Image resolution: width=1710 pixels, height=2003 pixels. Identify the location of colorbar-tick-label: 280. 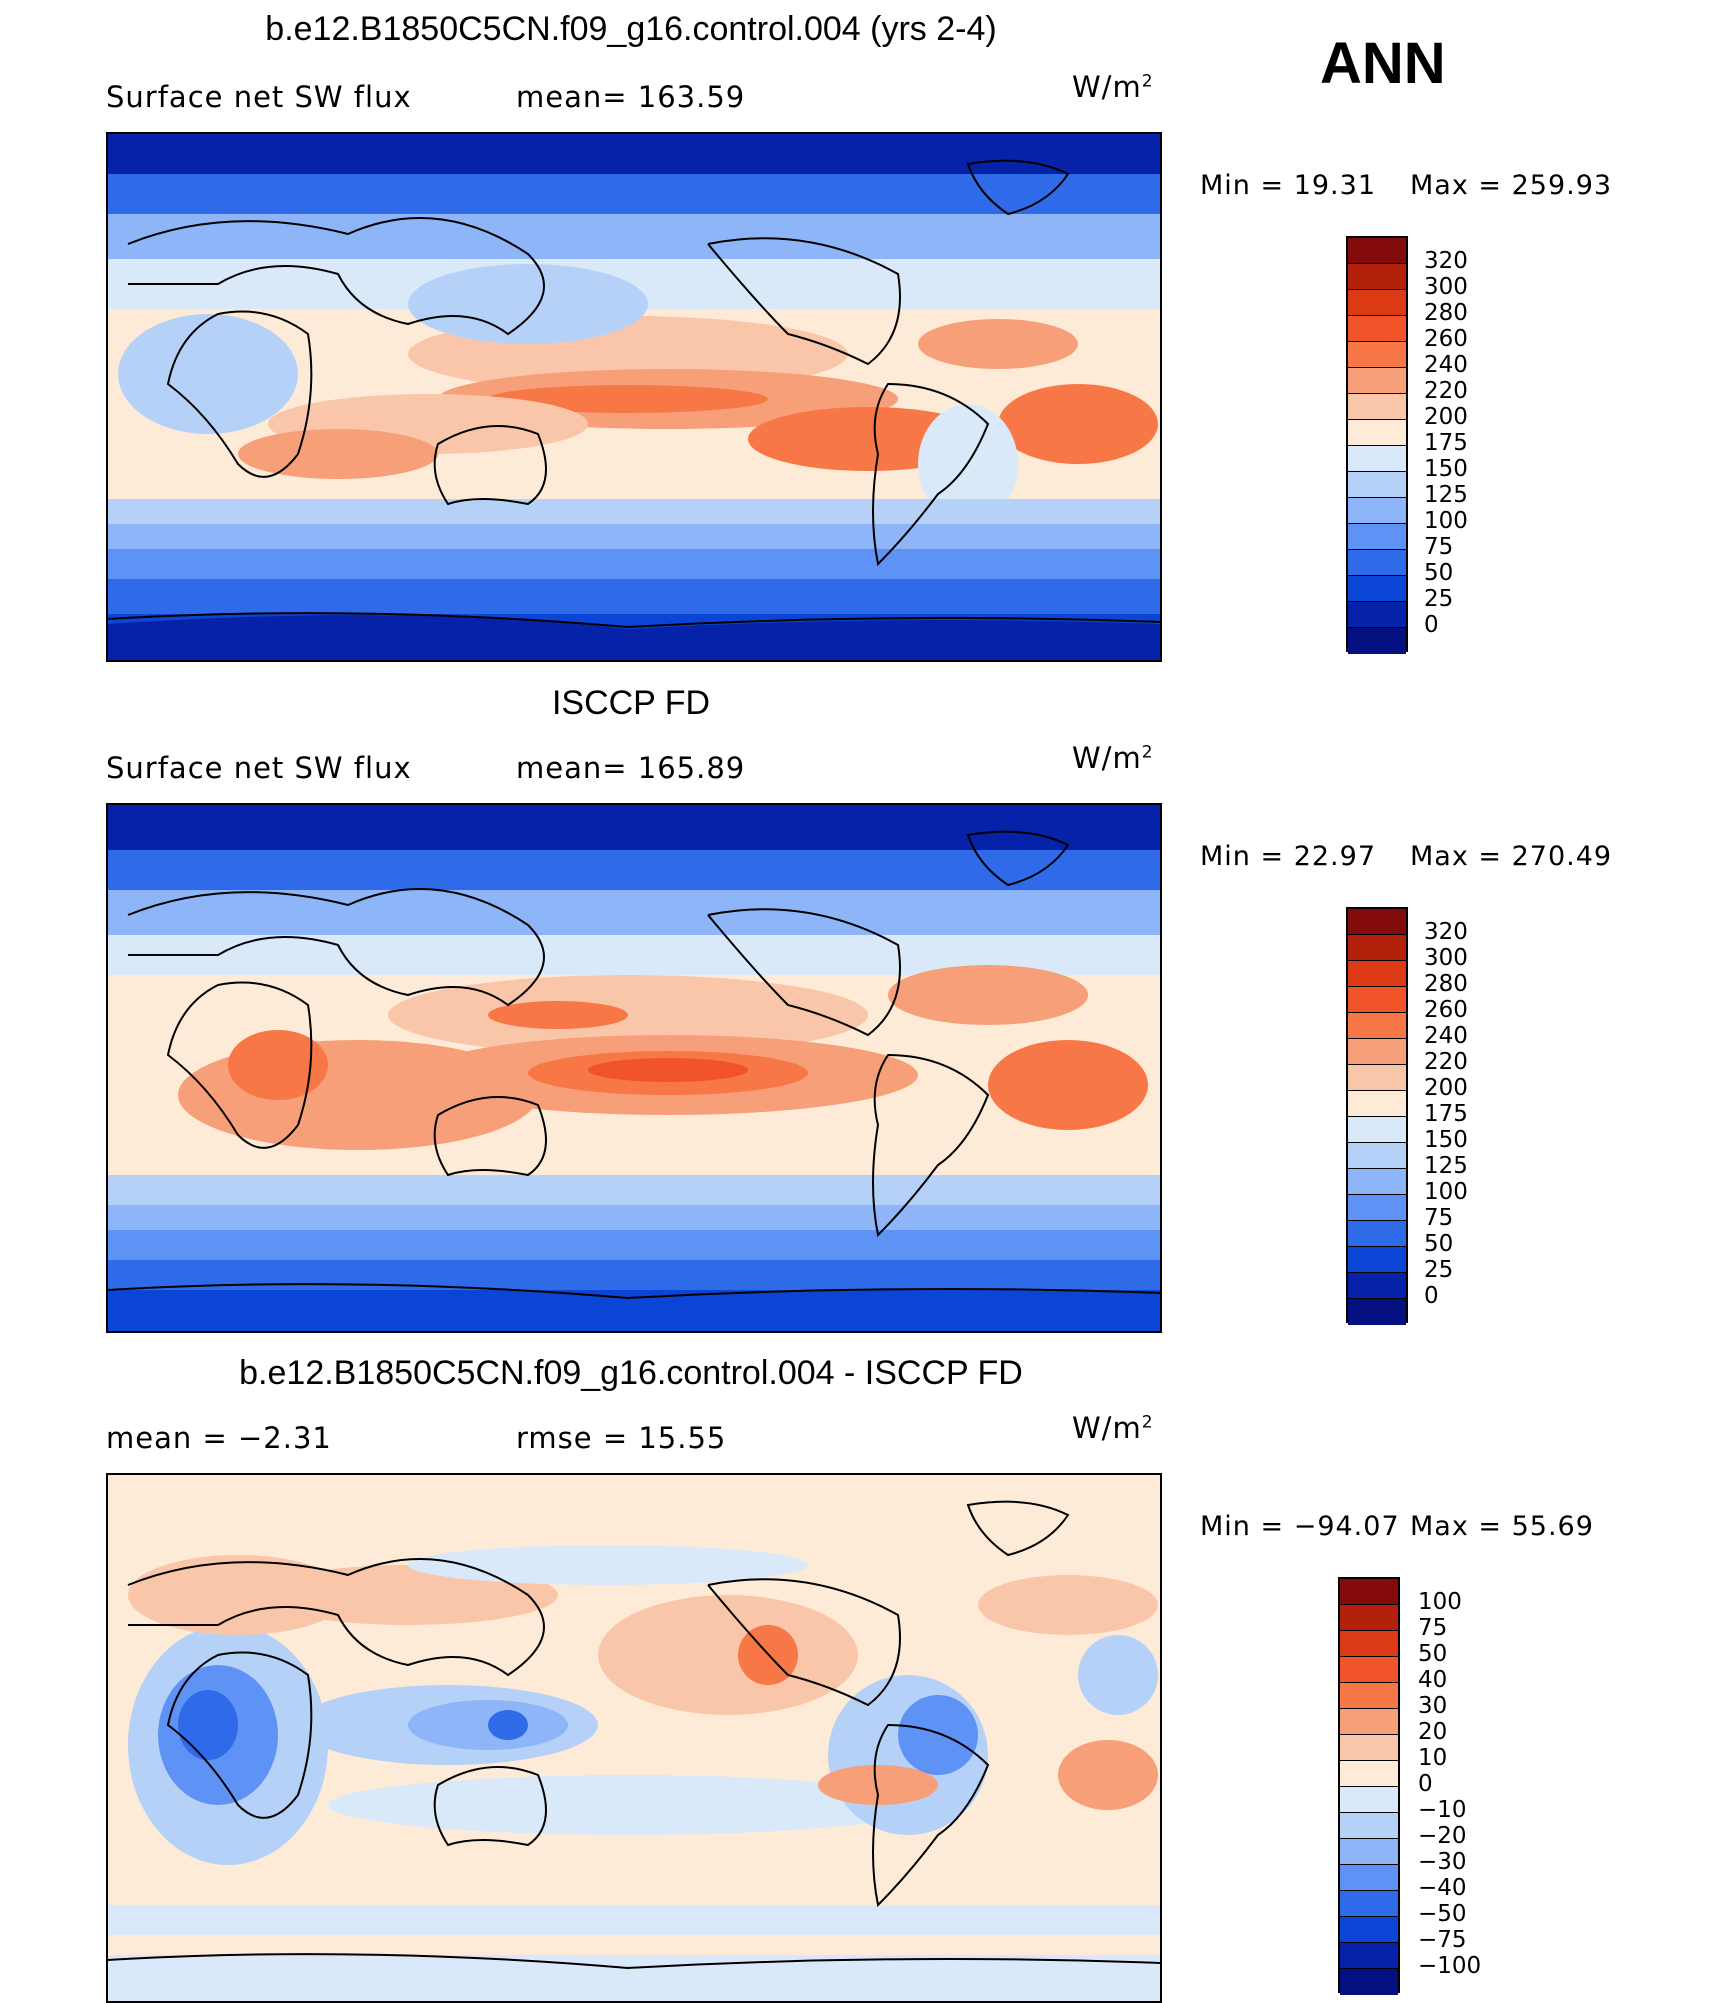
(1446, 984).